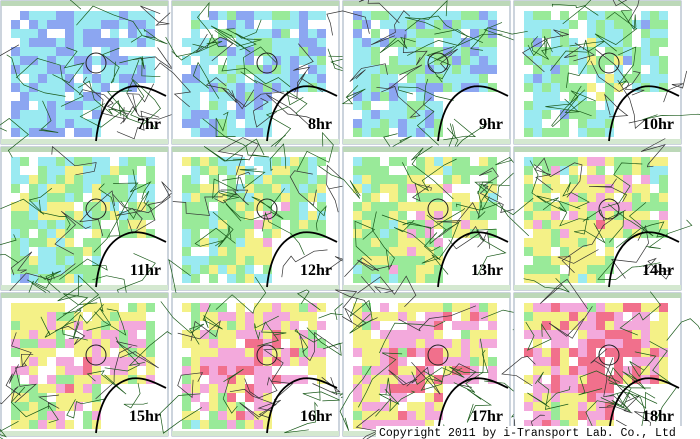 The image size is (700, 439). What do you see at coordinates (574, 215) in the screenshot?
I see `map-panel: 14hr` at bounding box center [574, 215].